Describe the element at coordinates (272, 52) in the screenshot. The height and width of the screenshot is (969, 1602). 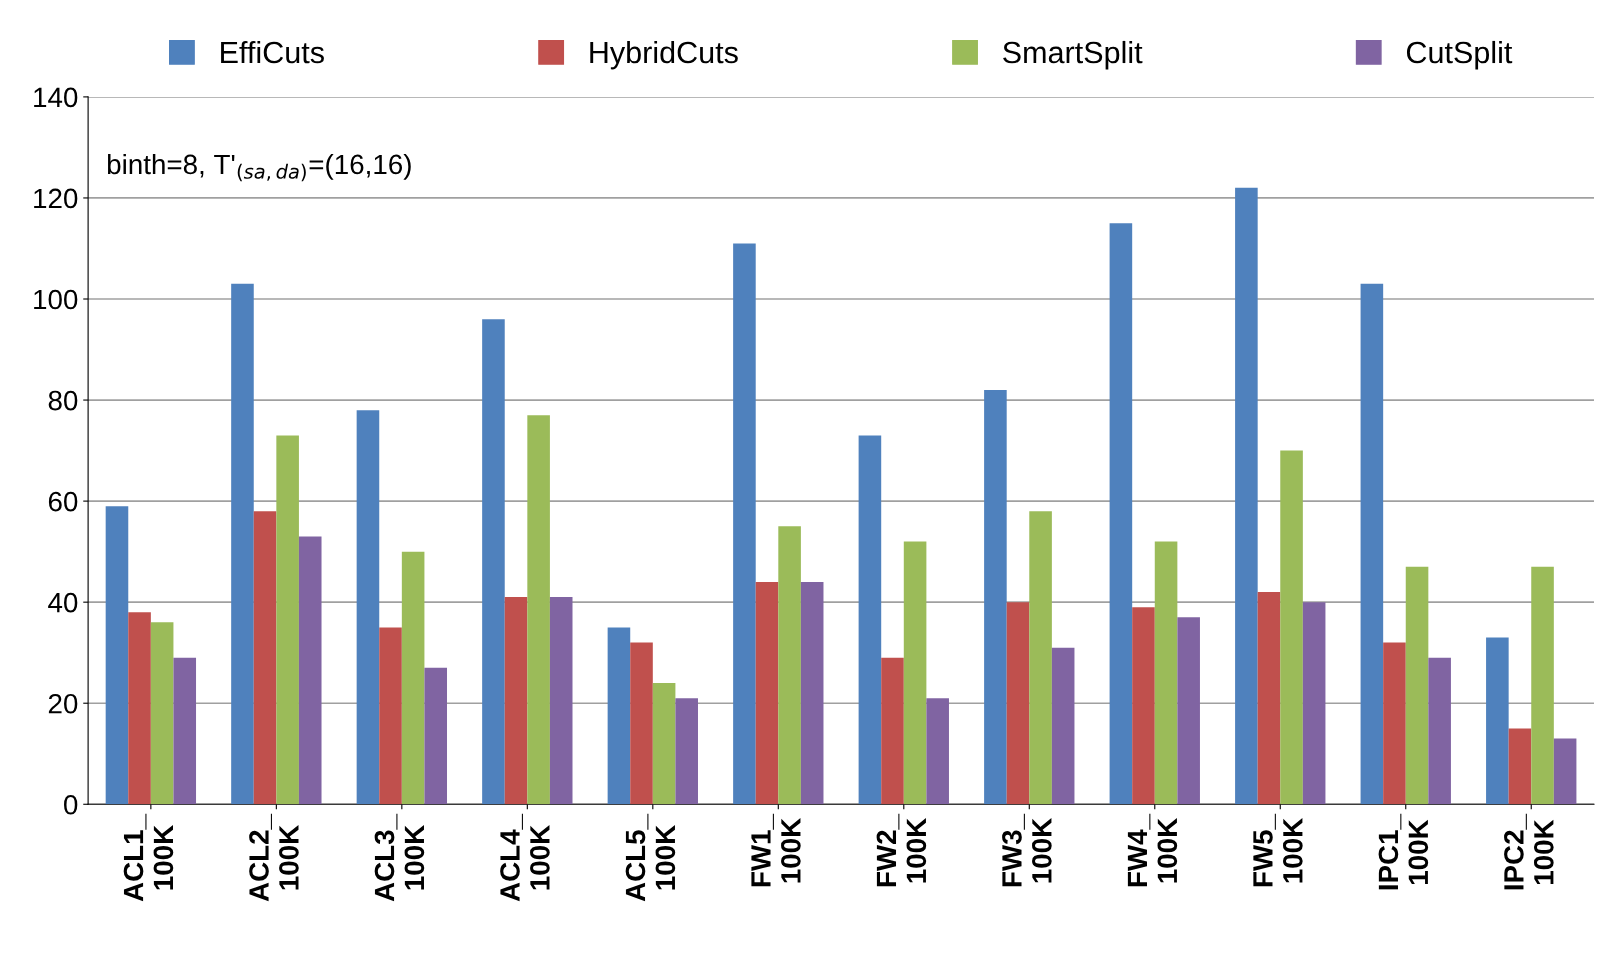
I see `legend-label: EffiCuts` at that location.